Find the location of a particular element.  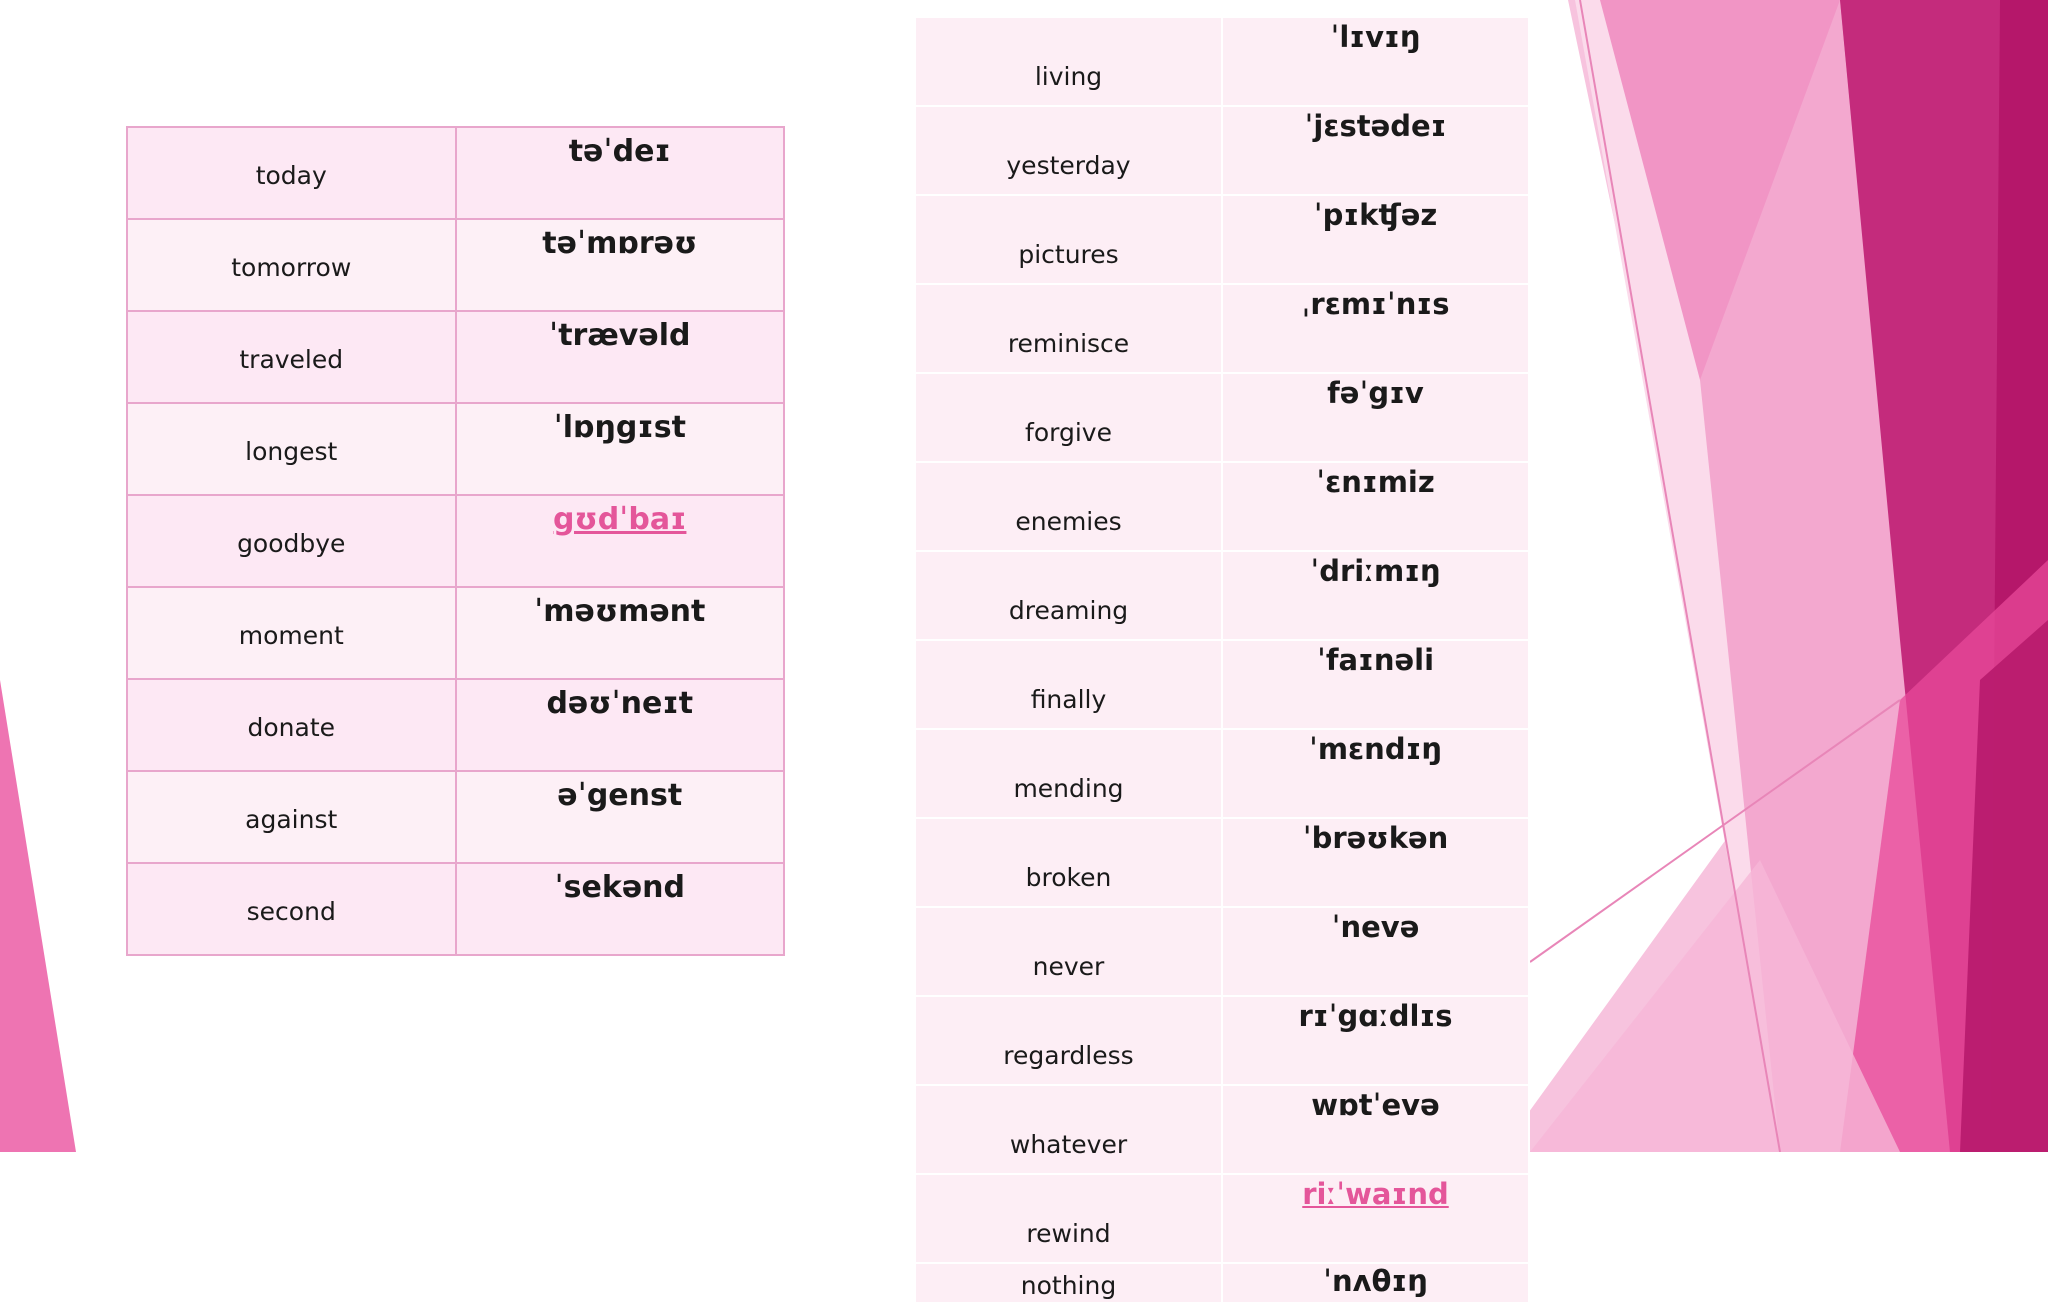

ipa-cell: təˈmɒrəʊ is located at coordinates (619, 265).